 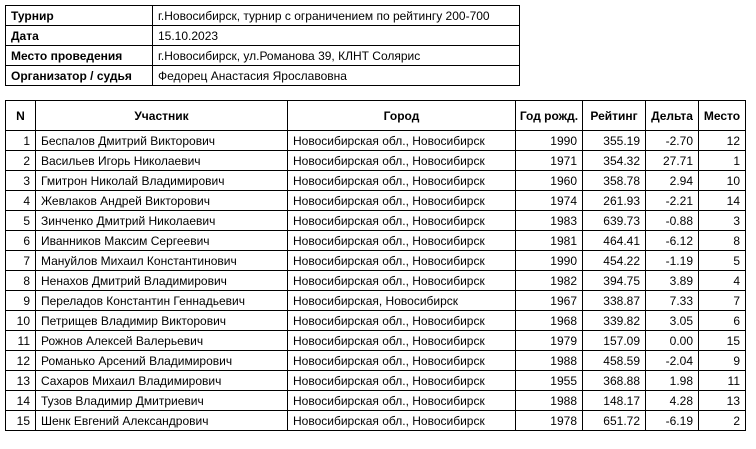 I want to click on col-delta-cell: 2.94, so click(x=672, y=180).